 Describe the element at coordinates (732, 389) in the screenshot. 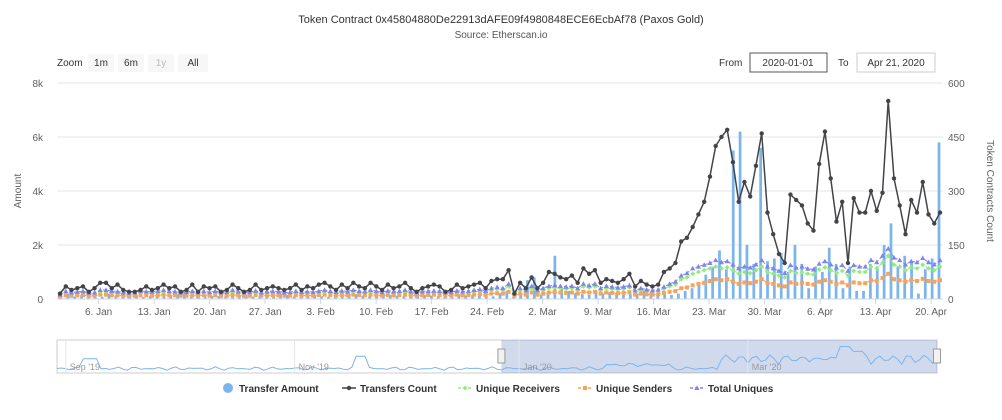

I see `legend-item-total-uniques: Total Uniques` at that location.